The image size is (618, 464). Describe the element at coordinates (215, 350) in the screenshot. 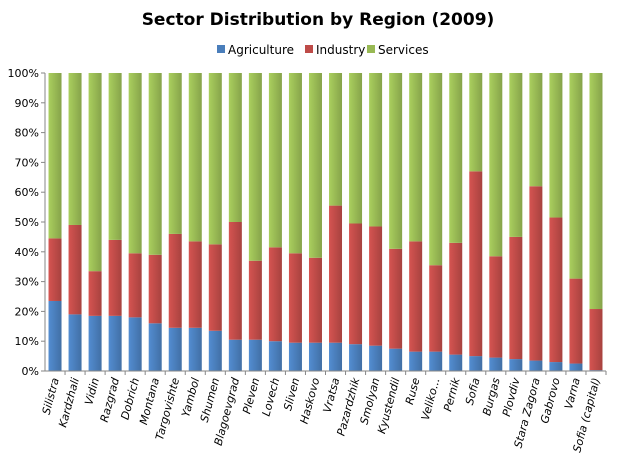

I see `bar-agriculture-shumen` at that location.